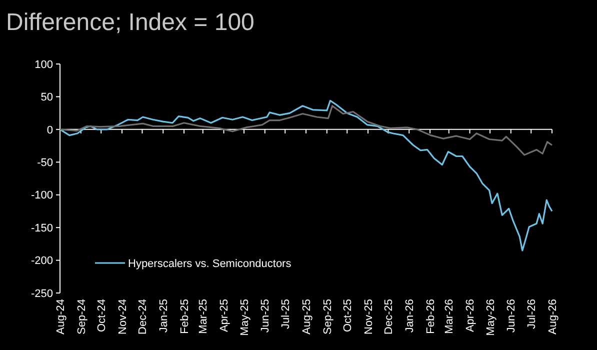 This screenshot has width=597, height=350. I want to click on x-tick-label: Feb-26, so click(430, 316).